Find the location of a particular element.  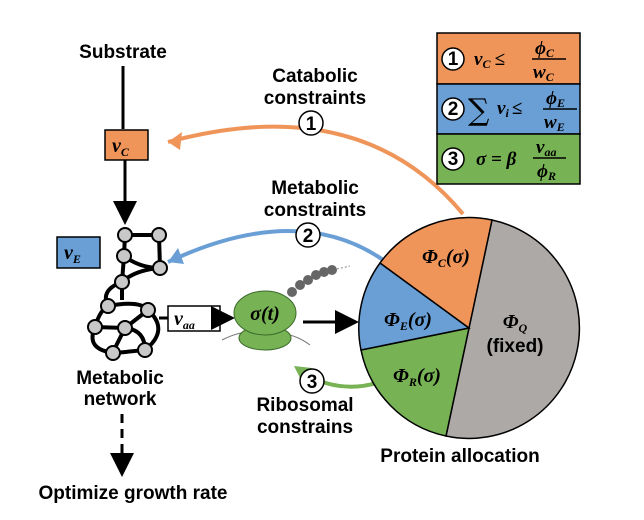

pie-label-r: ΦR(σ) is located at coordinates (417, 377).